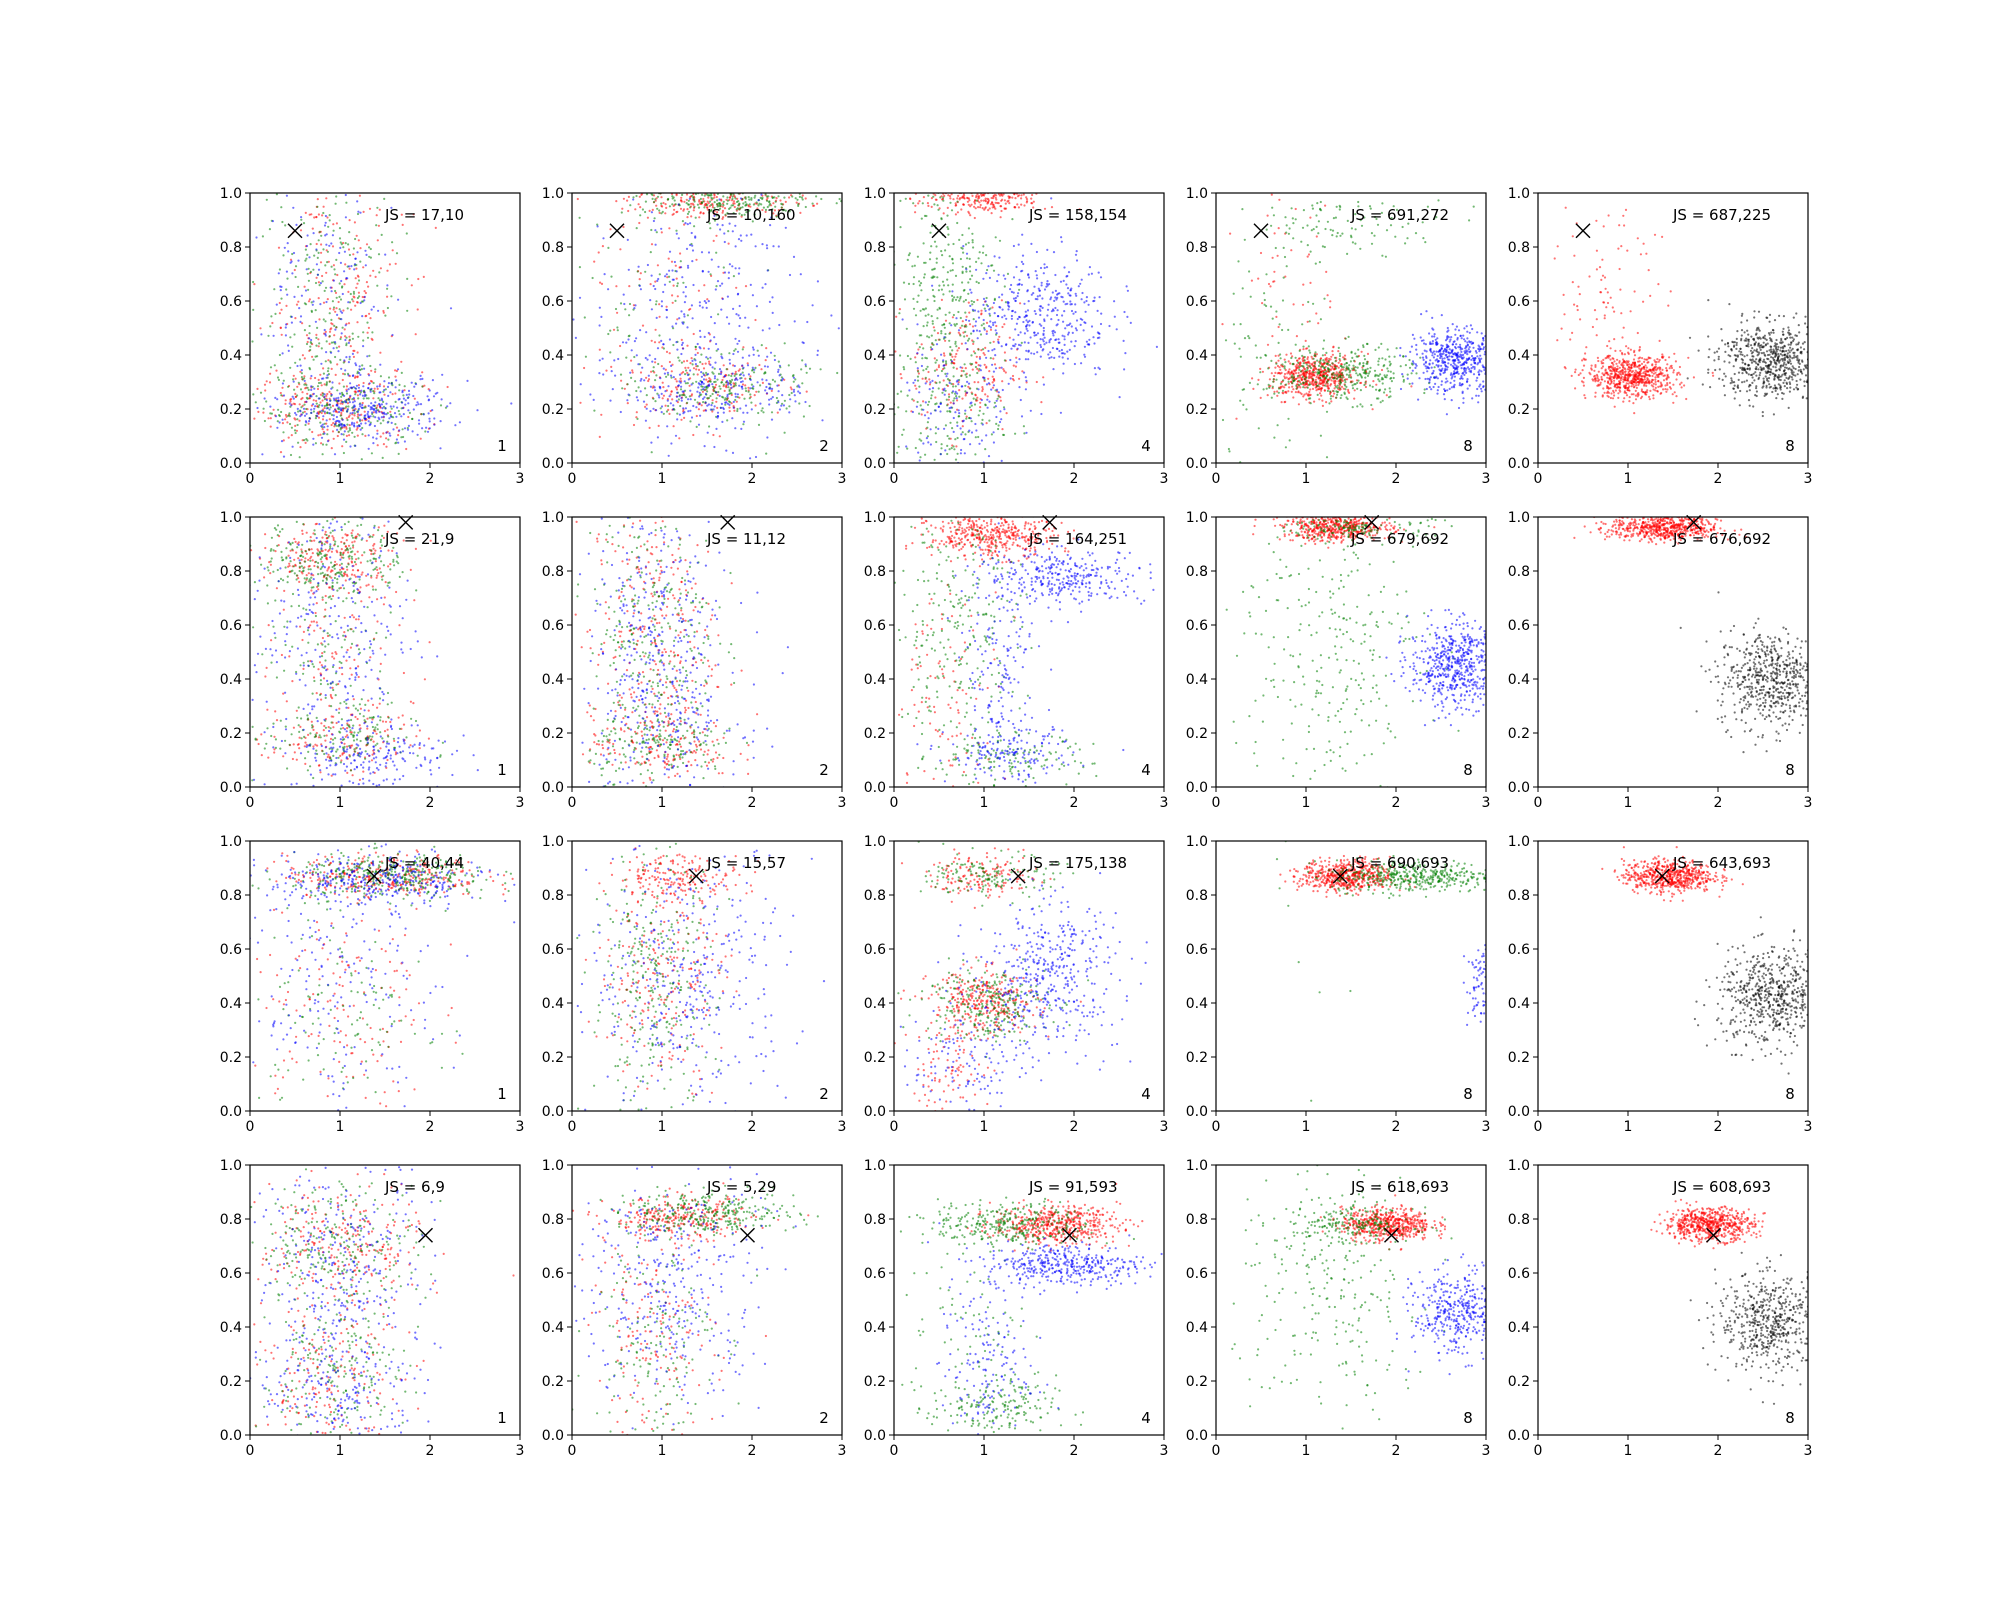 Image resolution: width=2000 pixels, height=1600 pixels. Describe the element at coordinates (250, 479) in the screenshot. I see `x-tick-label: 0` at that location.